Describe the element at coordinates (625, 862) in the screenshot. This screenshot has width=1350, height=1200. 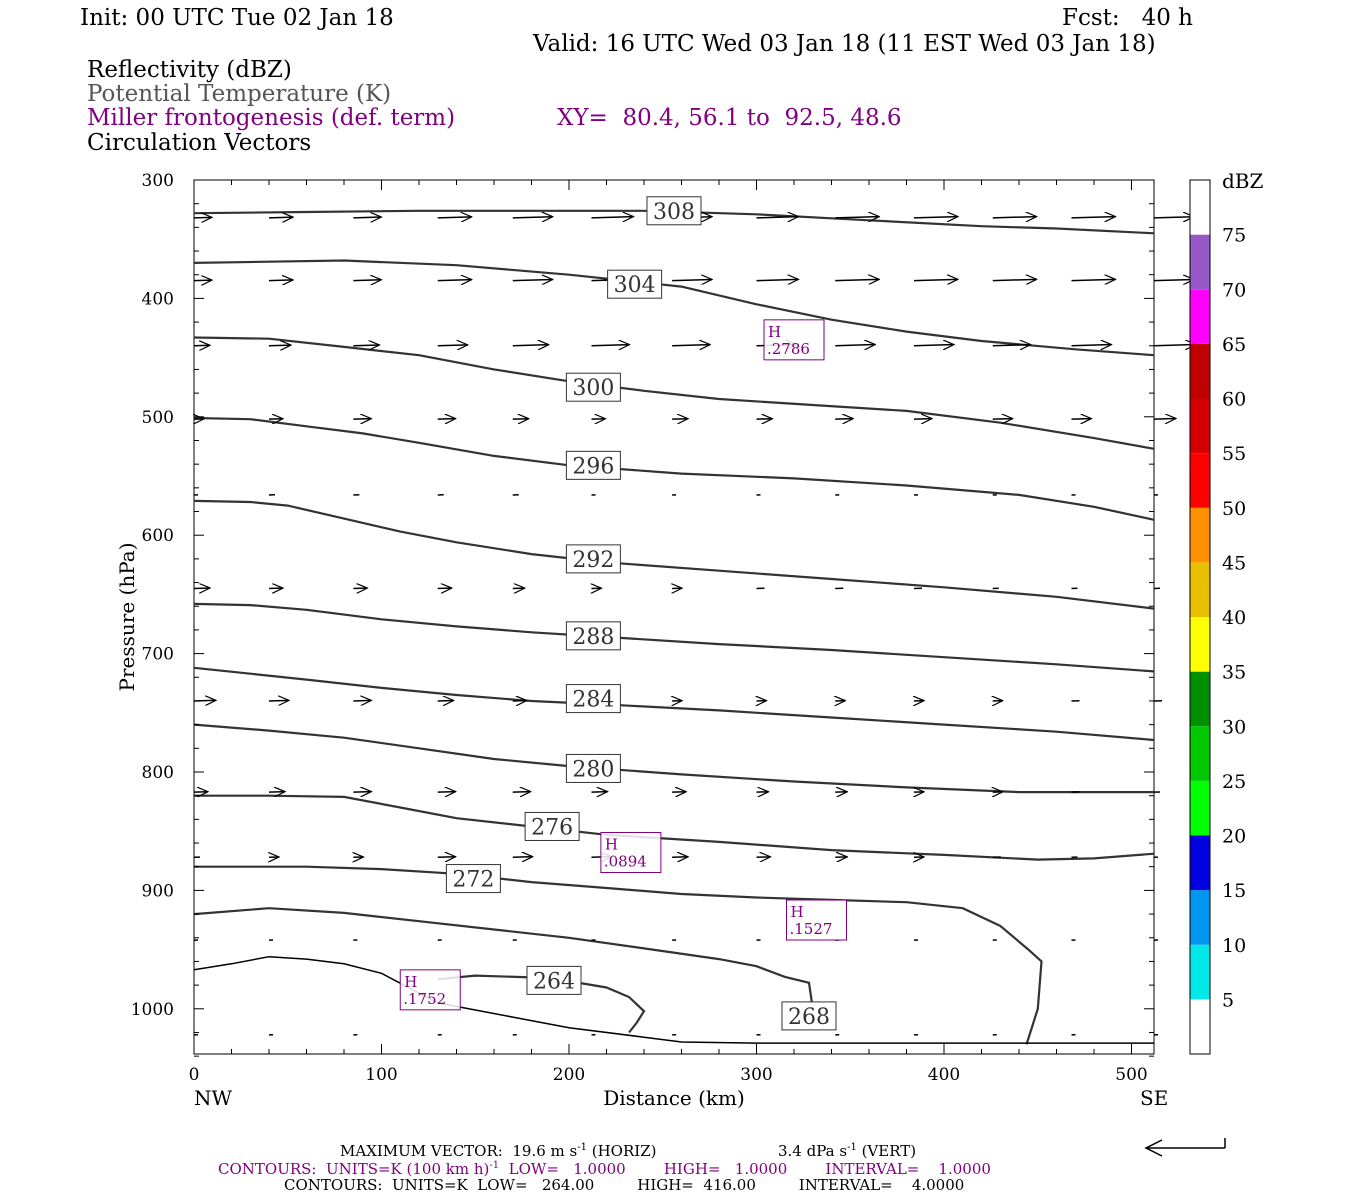
I see `frontogenesis-max-value: .0894` at that location.